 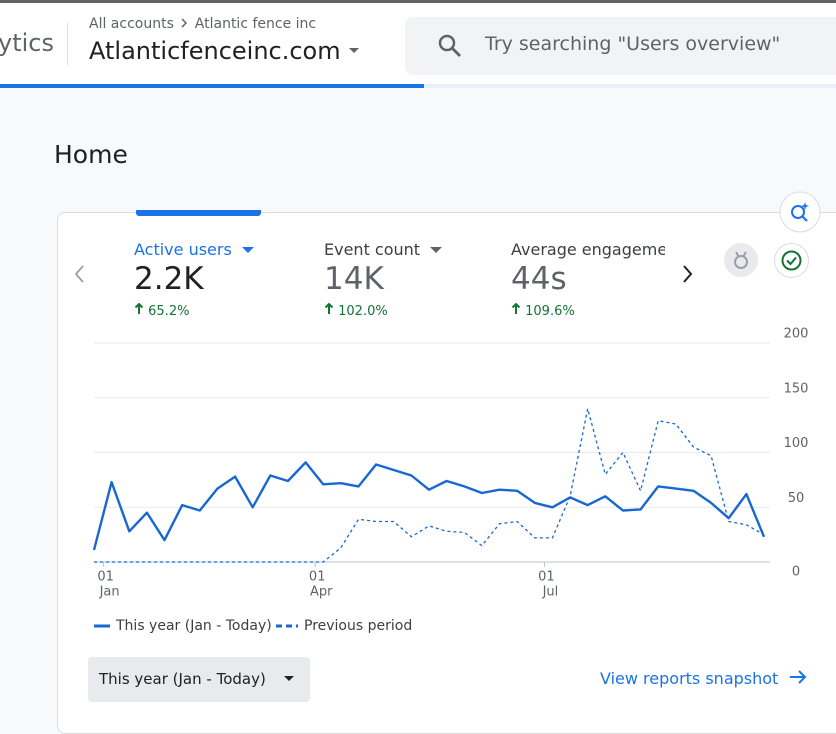 I want to click on search-box: Try searching "Users overview", so click(x=620, y=46).